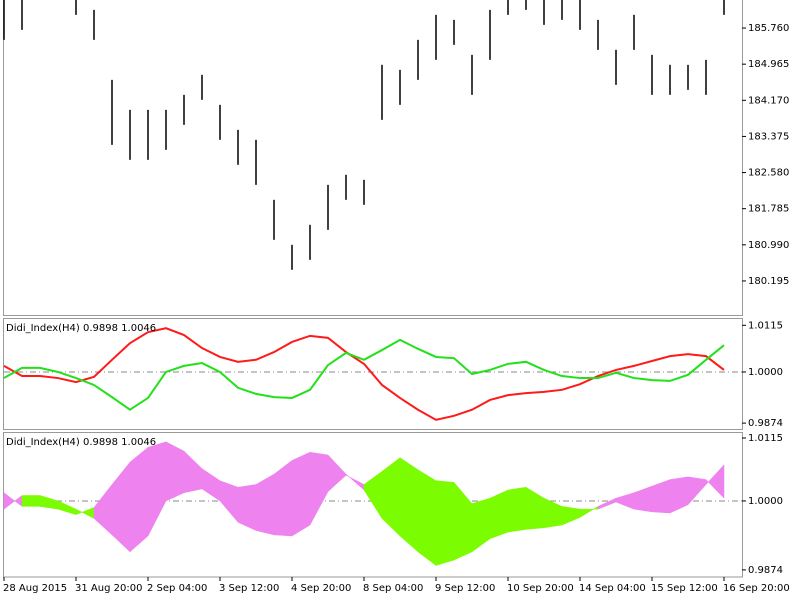 Image resolution: width=800 pixels, height=600 pixels. What do you see at coordinates (465, 588) in the screenshot?
I see `x-tick-label: 9 Sep 12:00` at bounding box center [465, 588].